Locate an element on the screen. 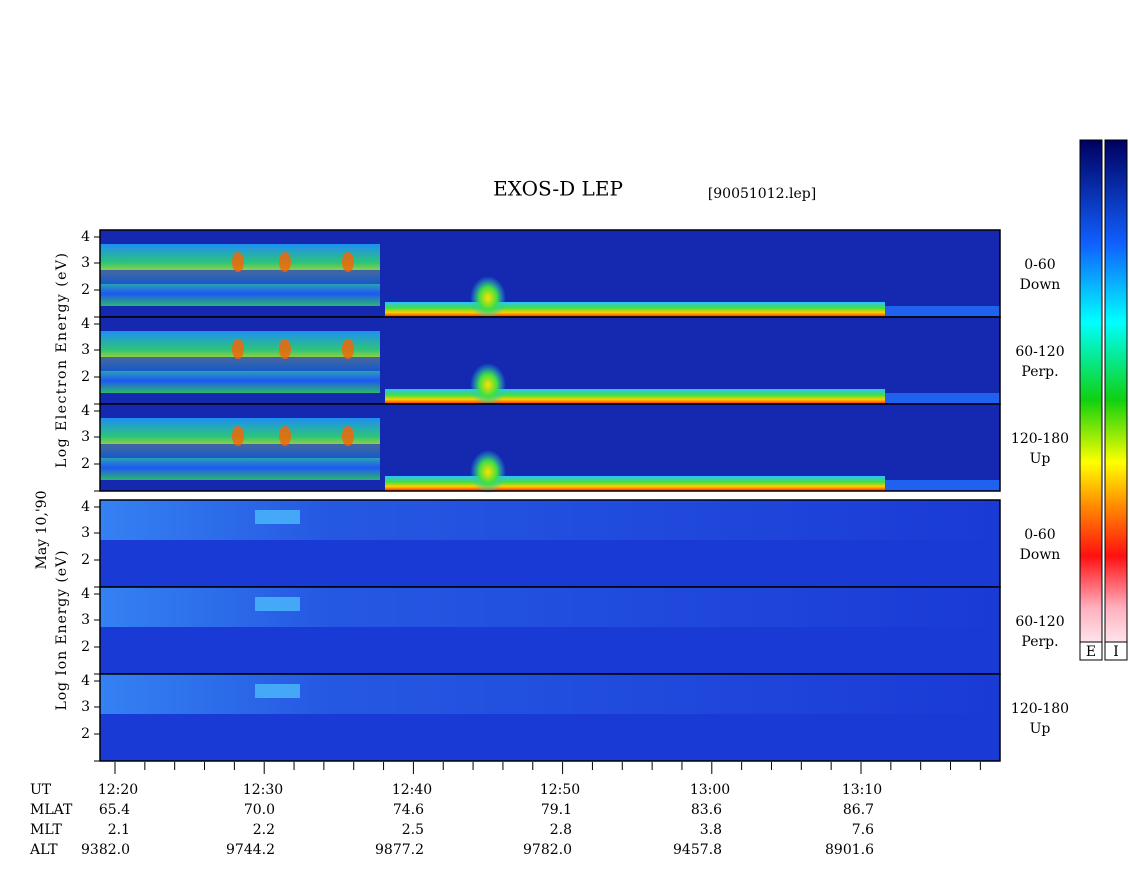 This screenshot has height=879, width=1130. cell: 70.0 is located at coordinates (259, 810).